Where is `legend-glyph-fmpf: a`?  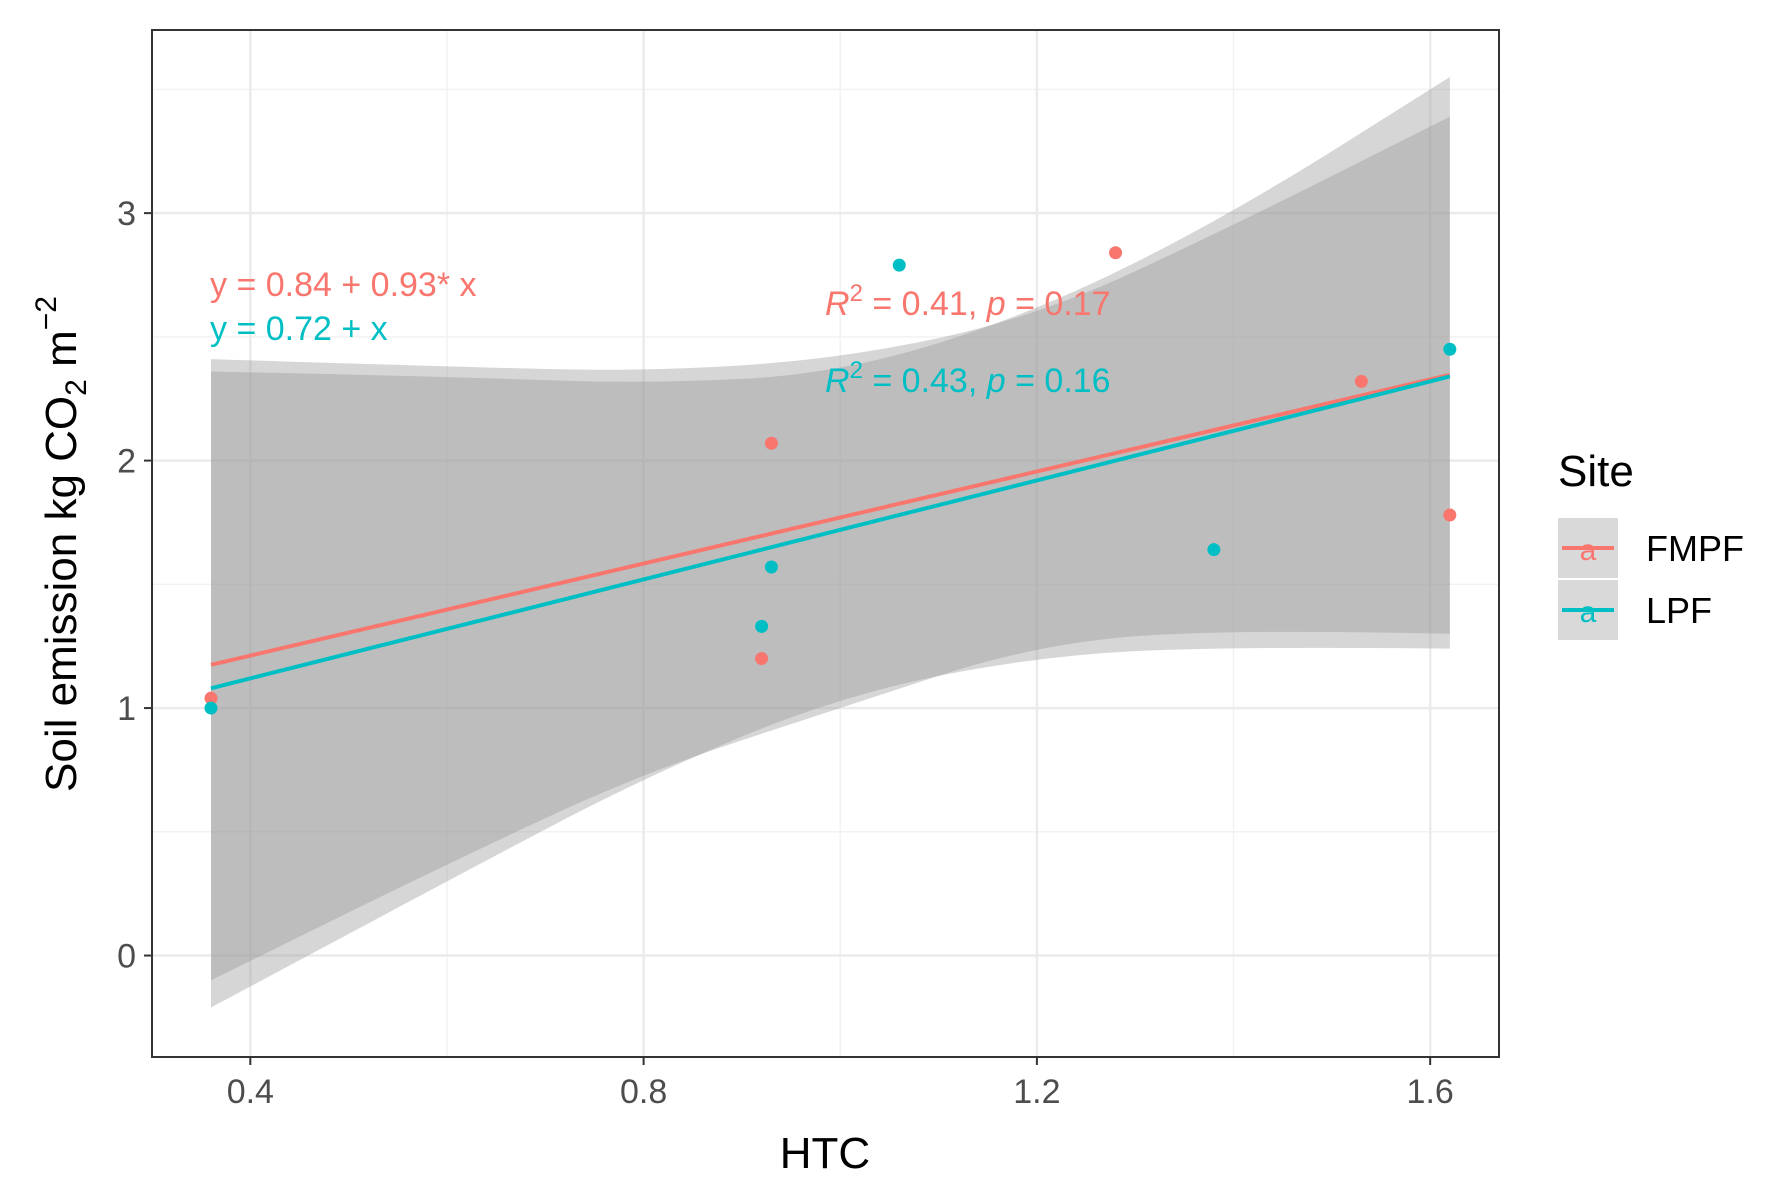
legend-glyph-fmpf: a is located at coordinates (1588, 550).